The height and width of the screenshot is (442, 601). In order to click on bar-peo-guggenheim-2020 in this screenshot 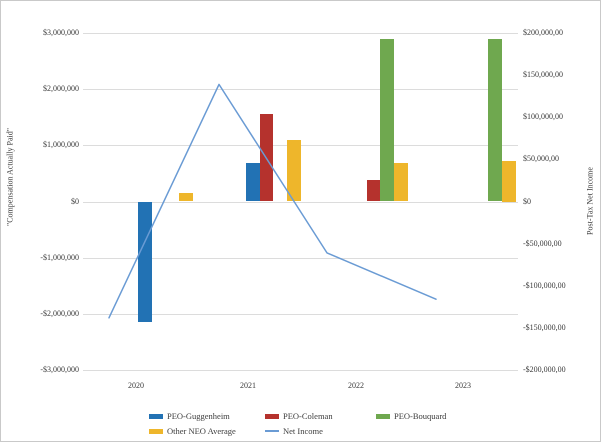, I will do `click(145, 262)`.